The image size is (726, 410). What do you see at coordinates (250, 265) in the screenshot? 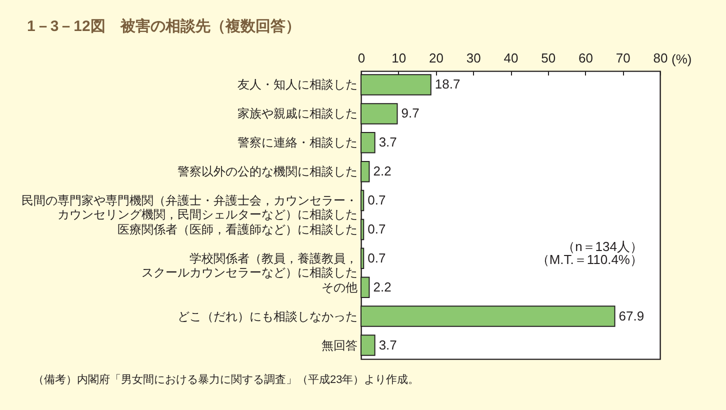
I see `y-tick-label: 学校関係者（教員，養護教員，スクールカウンセラーなど）に相談した` at bounding box center [250, 265].